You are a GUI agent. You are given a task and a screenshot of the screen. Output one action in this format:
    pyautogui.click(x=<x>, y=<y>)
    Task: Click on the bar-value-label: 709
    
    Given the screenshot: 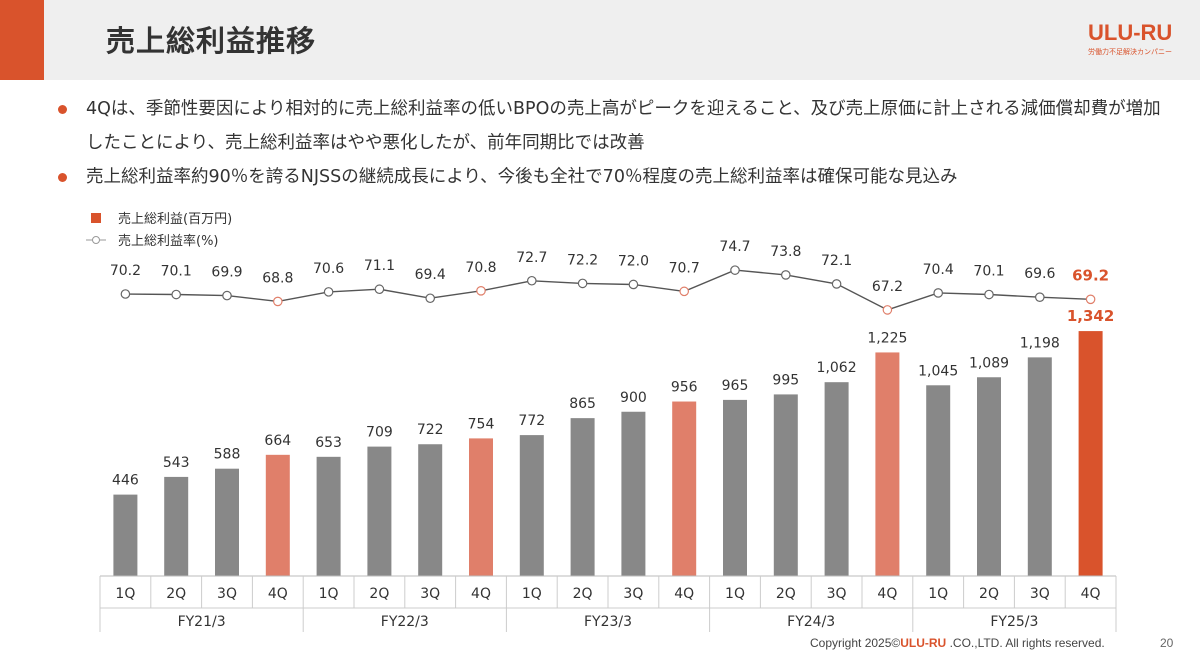 What is the action you would take?
    pyautogui.click(x=379, y=433)
    